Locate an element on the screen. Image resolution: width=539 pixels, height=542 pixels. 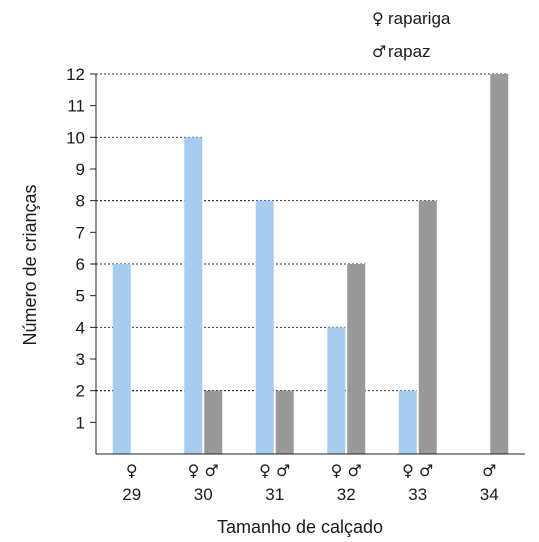
legend-label-female: rapariga is located at coordinates (419, 18).